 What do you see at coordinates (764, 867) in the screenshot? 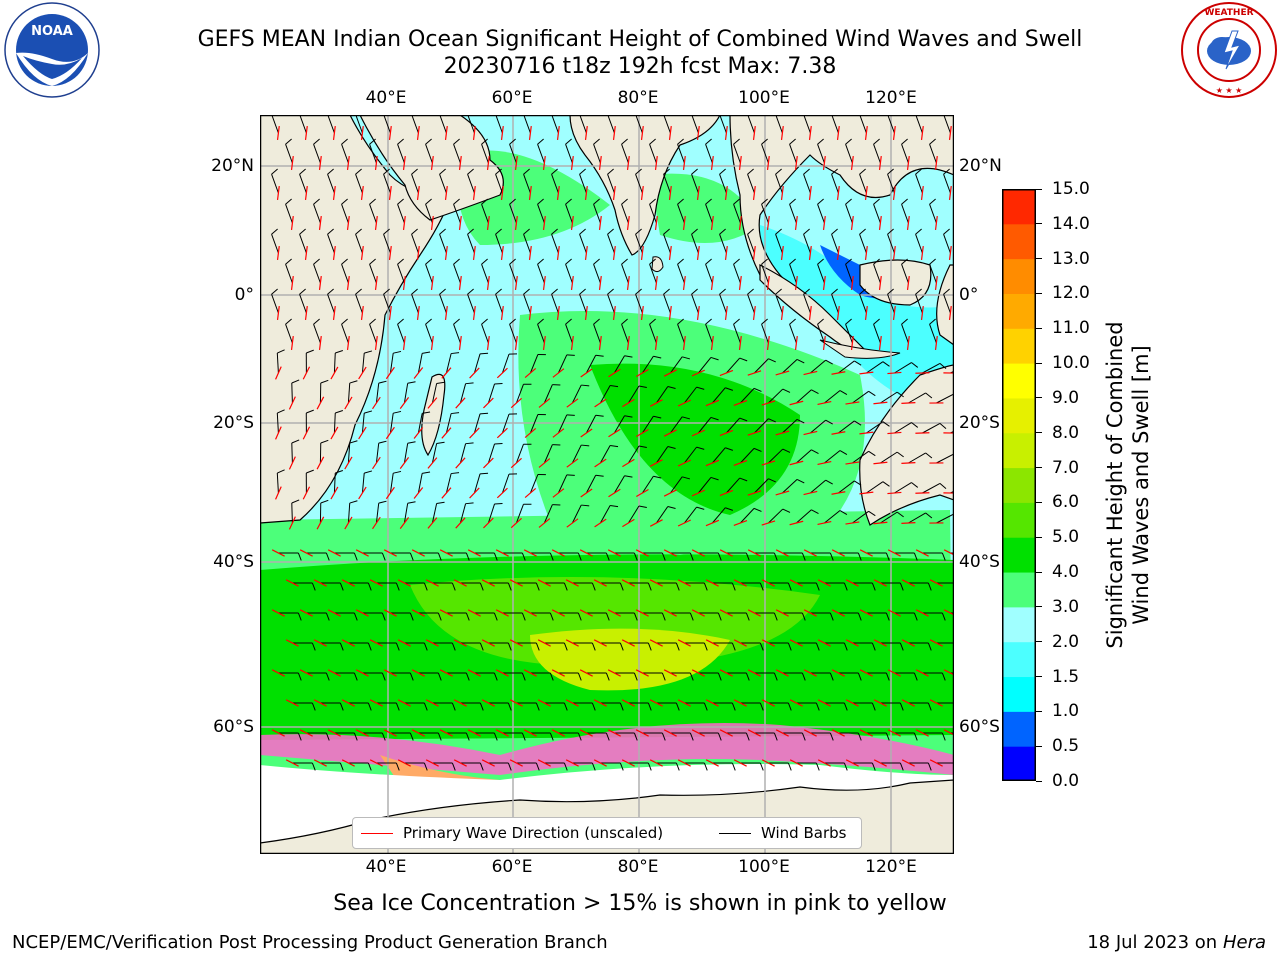
I see `bottom-lon-tick: 100°E` at bounding box center [764, 867].